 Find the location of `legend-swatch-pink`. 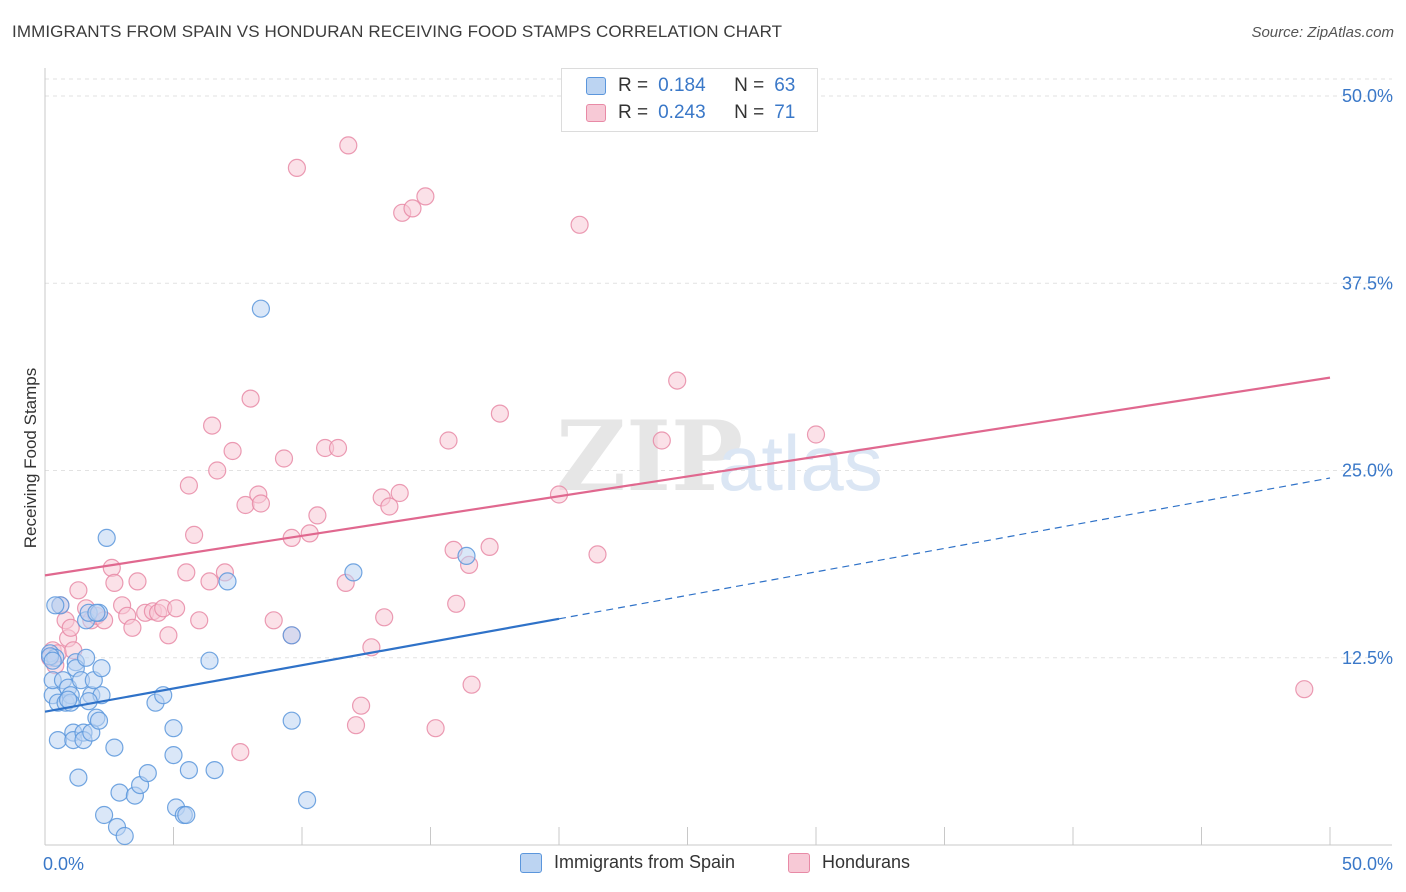

legend-swatch-pink is located at coordinates (596, 113).